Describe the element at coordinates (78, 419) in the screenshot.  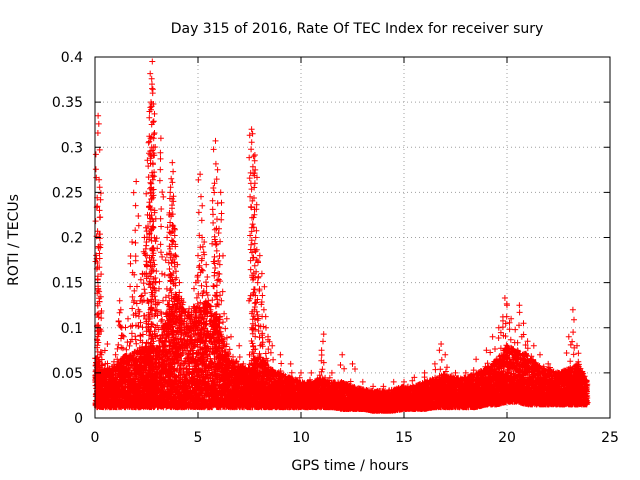
I see `y-tick-label: 0` at that location.